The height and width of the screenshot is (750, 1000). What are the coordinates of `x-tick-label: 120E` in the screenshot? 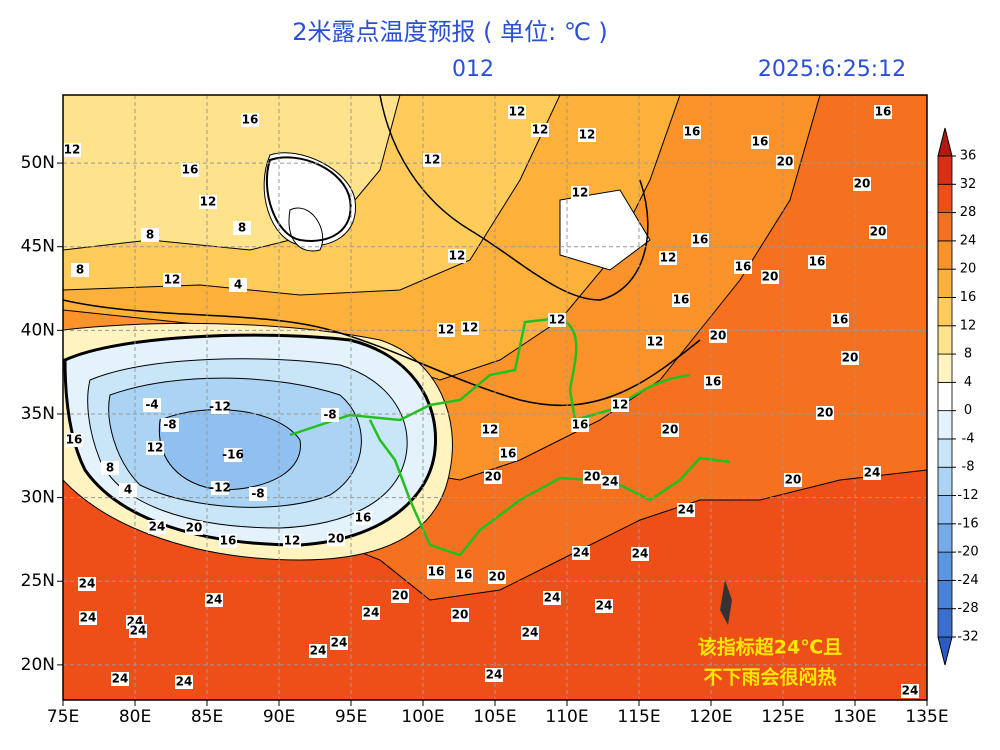 It's located at (710, 717).